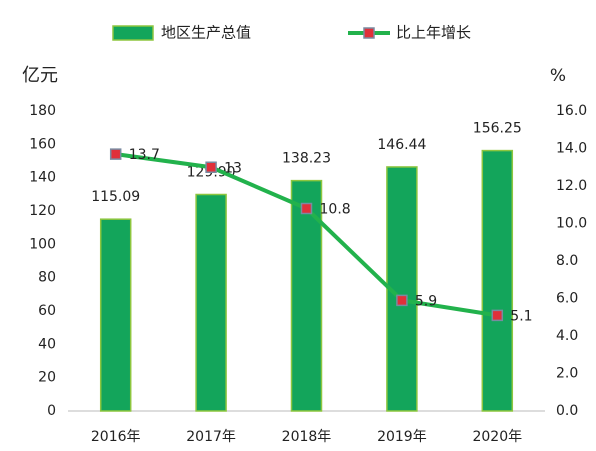 The height and width of the screenshot is (451, 596). Describe the element at coordinates (144, 155) in the screenshot. I see `line-value-label: 13.7` at that location.